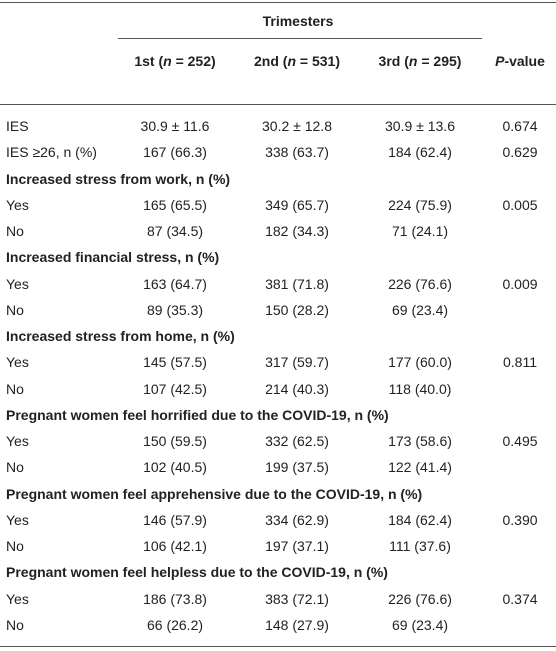 This screenshot has width=556, height=651. What do you see at coordinates (393, 61) in the screenshot?
I see `header-part: 3rd (` at bounding box center [393, 61].